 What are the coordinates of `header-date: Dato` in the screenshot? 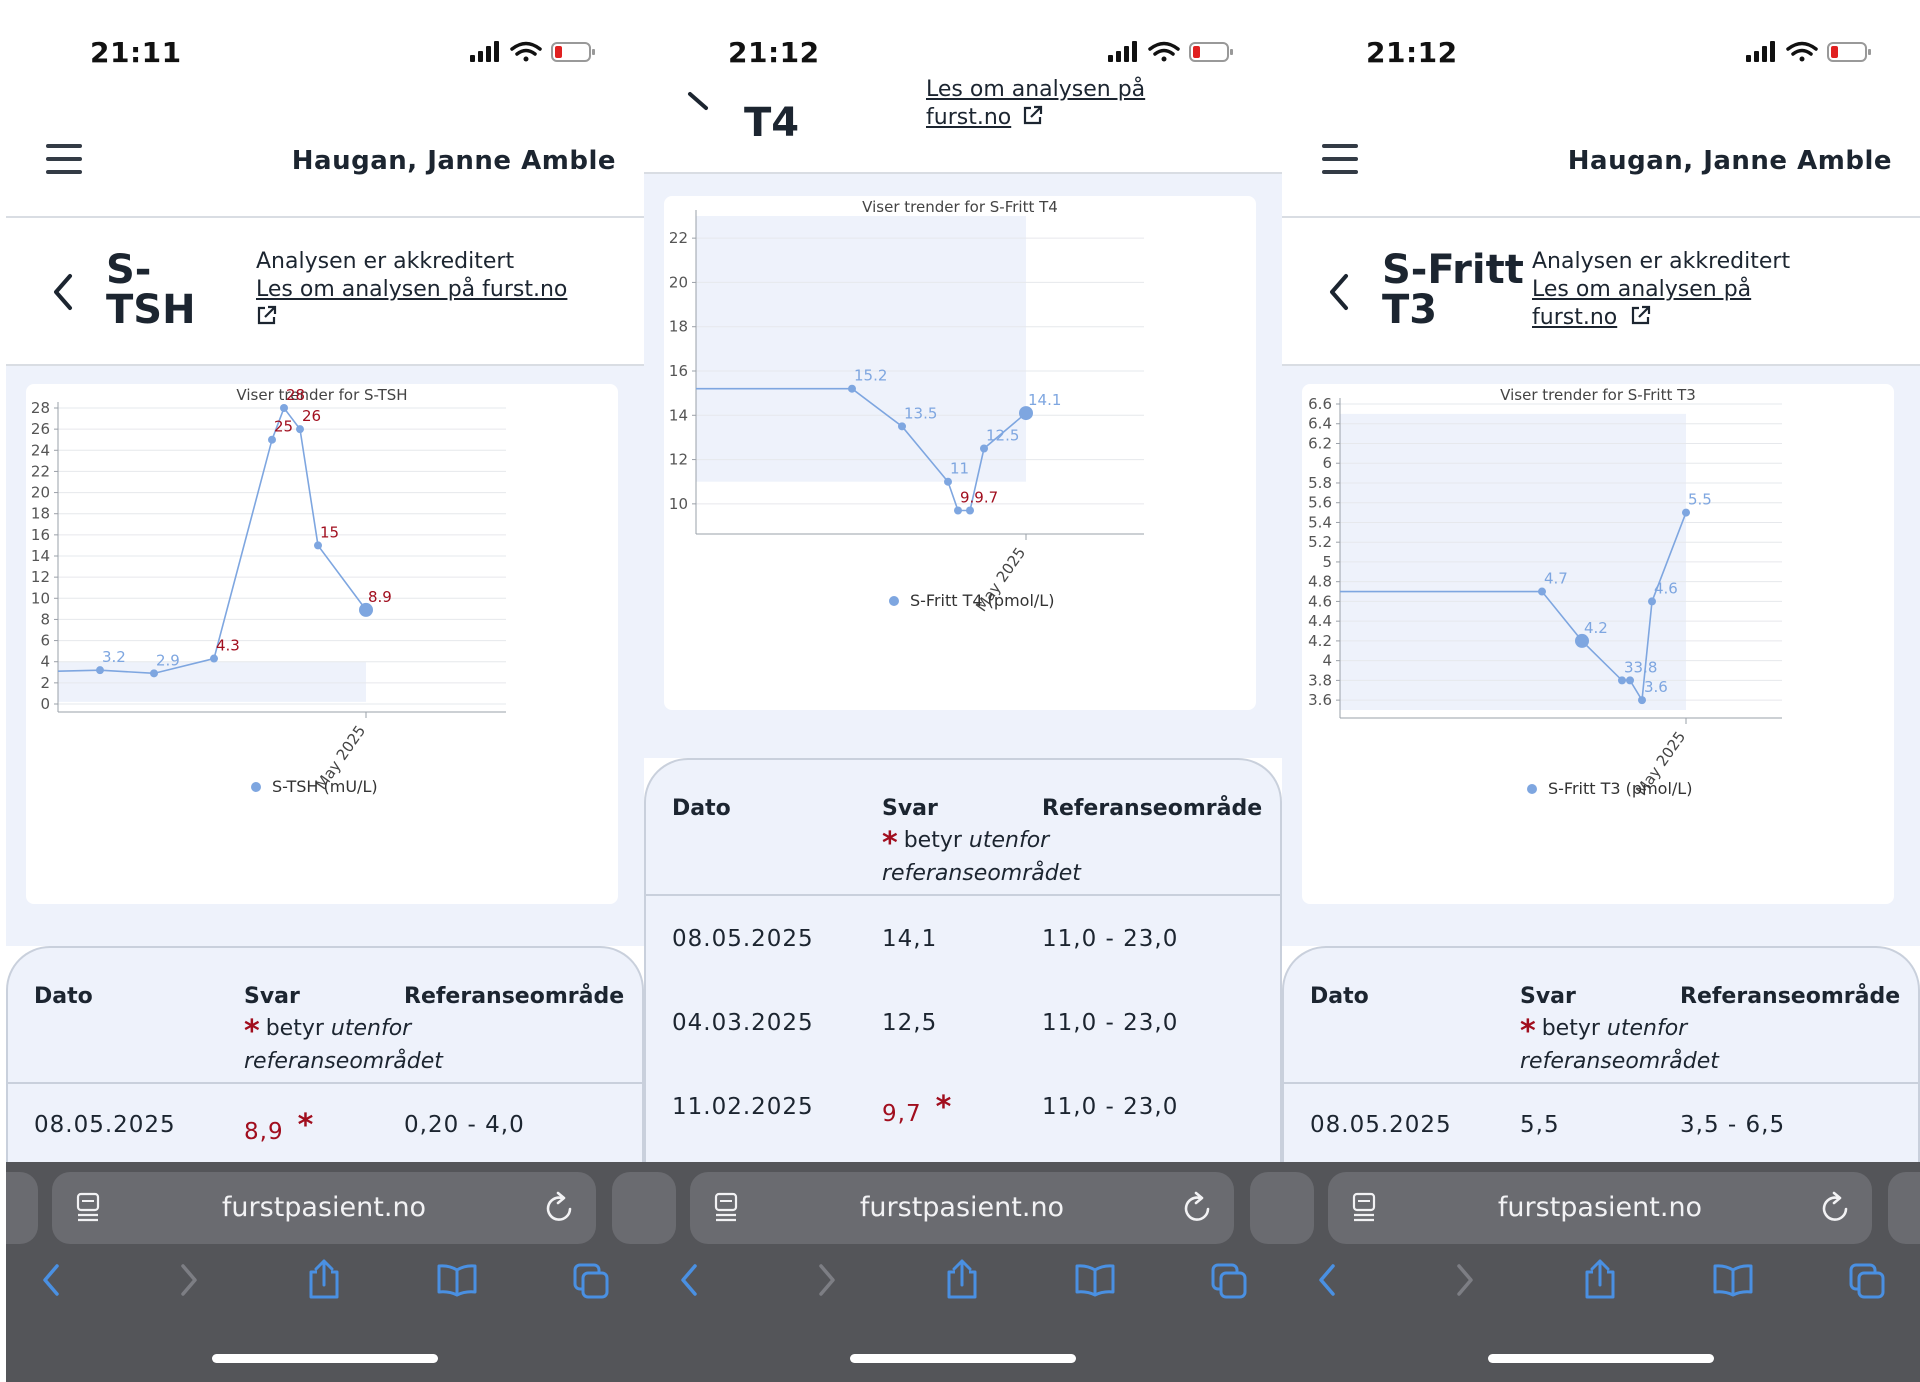 It's located at (1339, 996).